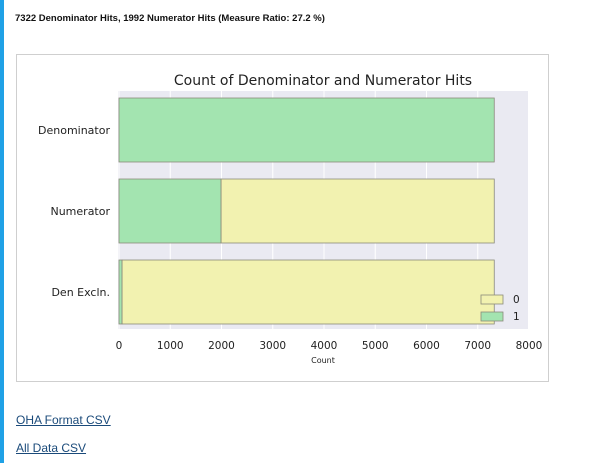 This screenshot has height=463, width=607. I want to click on x-tick-label: 0, so click(119, 346).